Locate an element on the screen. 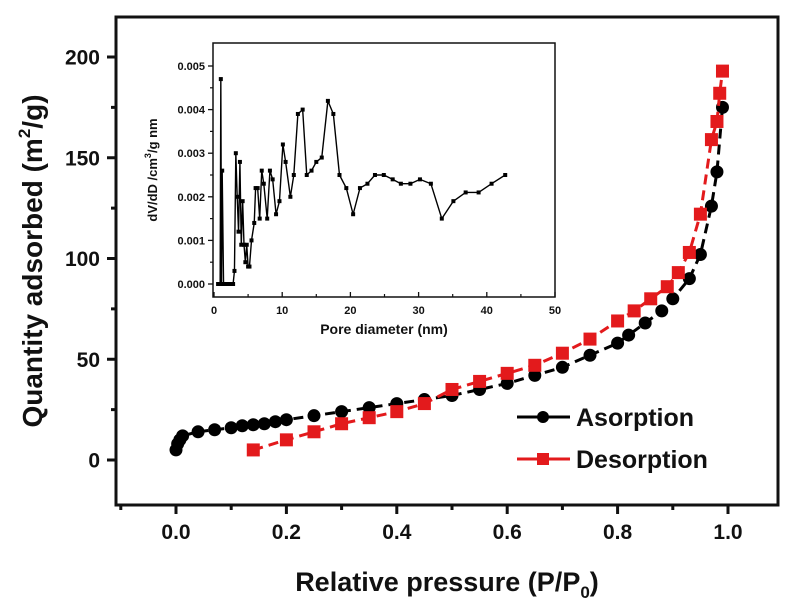  inset-x-tick-label: 20 is located at coordinates (350, 311).